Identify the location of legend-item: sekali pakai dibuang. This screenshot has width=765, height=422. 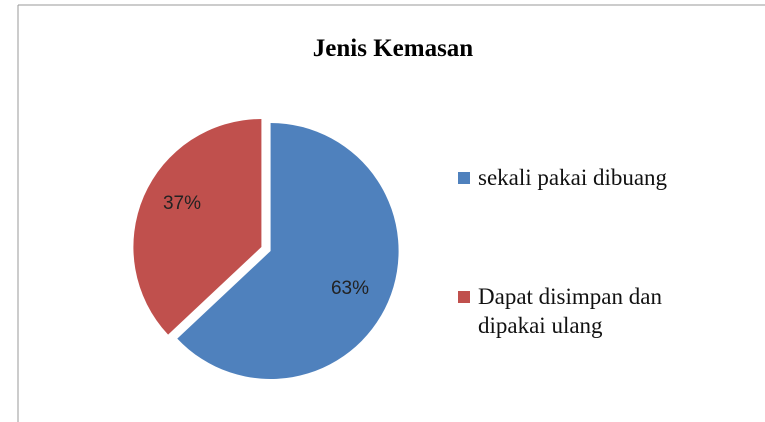
(593, 177).